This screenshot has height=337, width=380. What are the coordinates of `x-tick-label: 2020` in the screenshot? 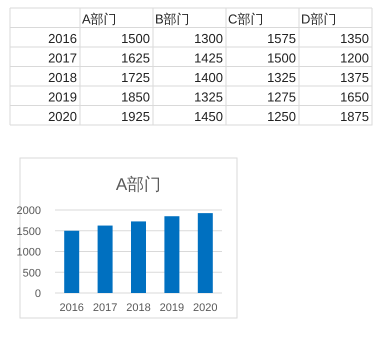 It's located at (205, 308).